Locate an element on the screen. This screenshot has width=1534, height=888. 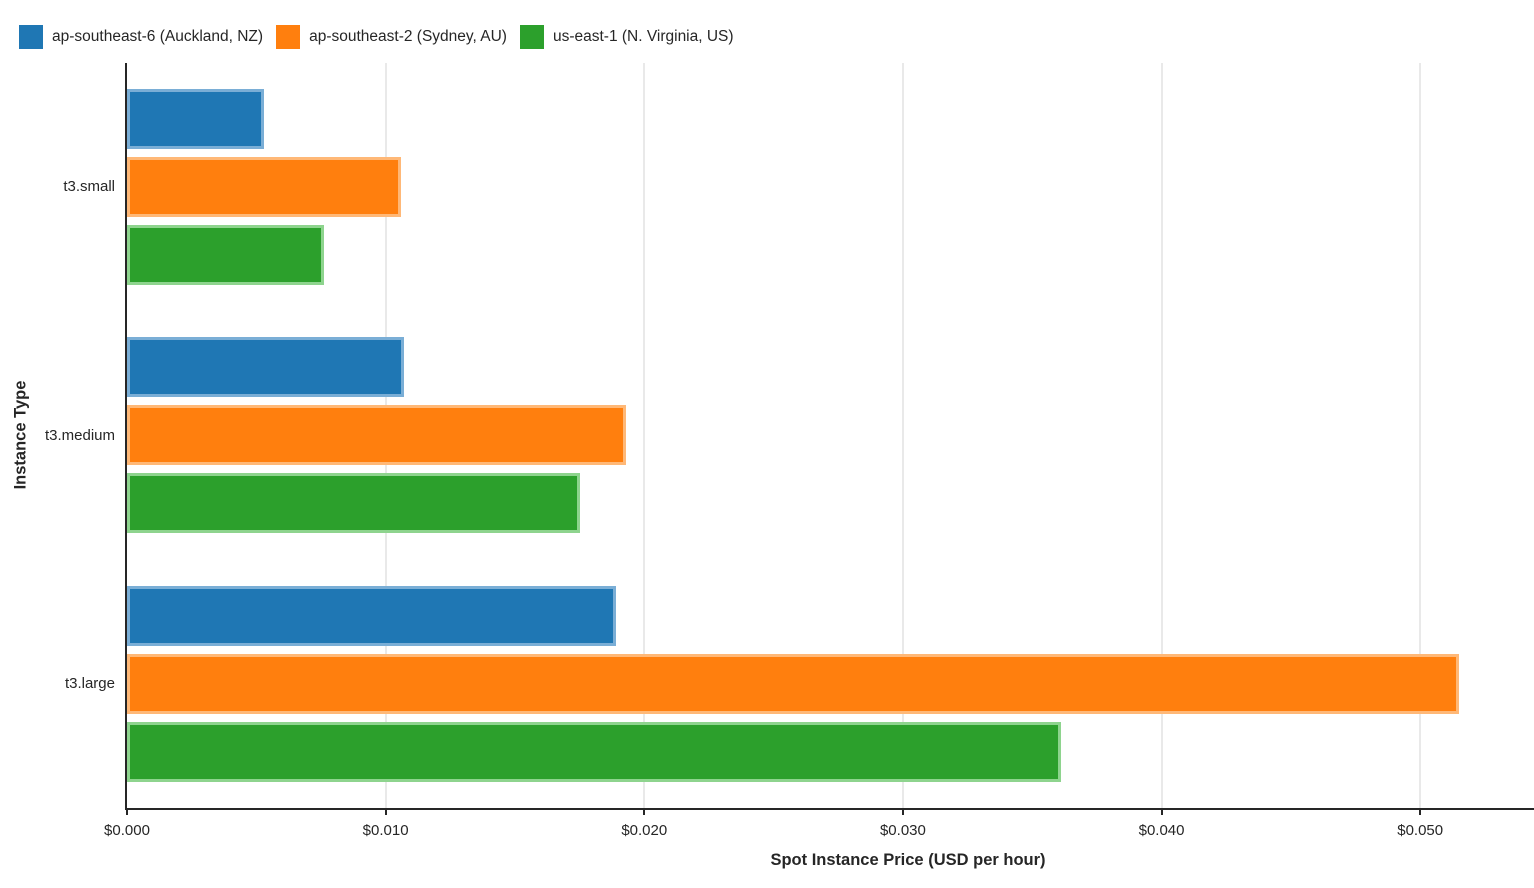
bar-t3.large-ap-southeast-2 (Sydney, AU) is located at coordinates (793, 683).